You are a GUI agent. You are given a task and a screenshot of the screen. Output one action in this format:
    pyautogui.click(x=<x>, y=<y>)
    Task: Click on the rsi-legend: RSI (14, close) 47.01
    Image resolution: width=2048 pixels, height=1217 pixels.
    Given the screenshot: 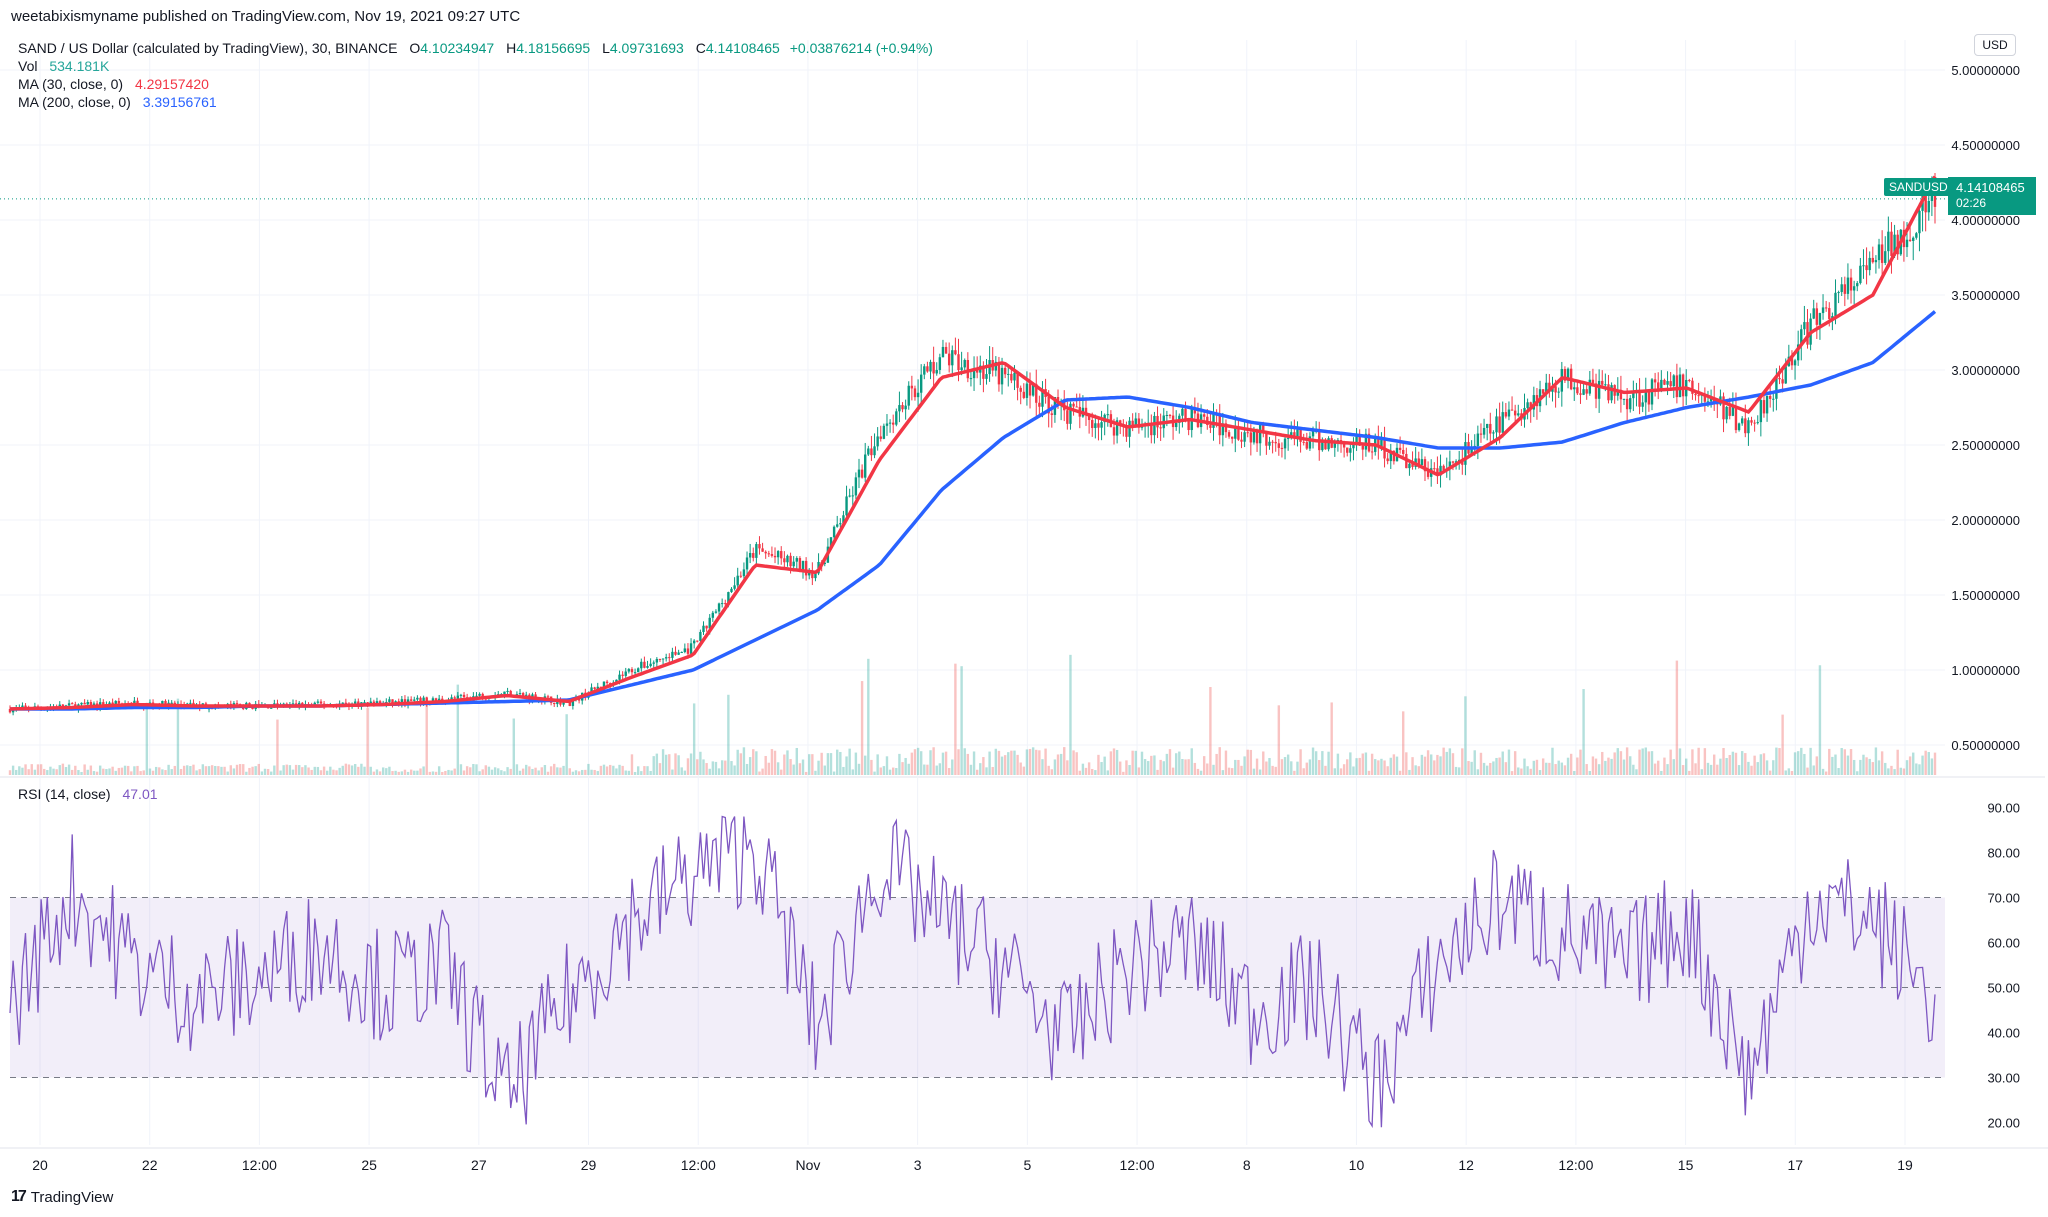 What is the action you would take?
    pyautogui.click(x=88, y=794)
    